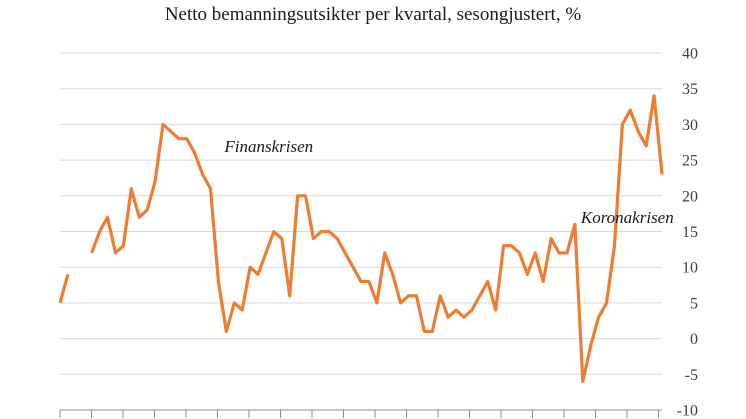  Describe the element at coordinates (694, 303) in the screenshot. I see `y-tick-label: 5` at that location.